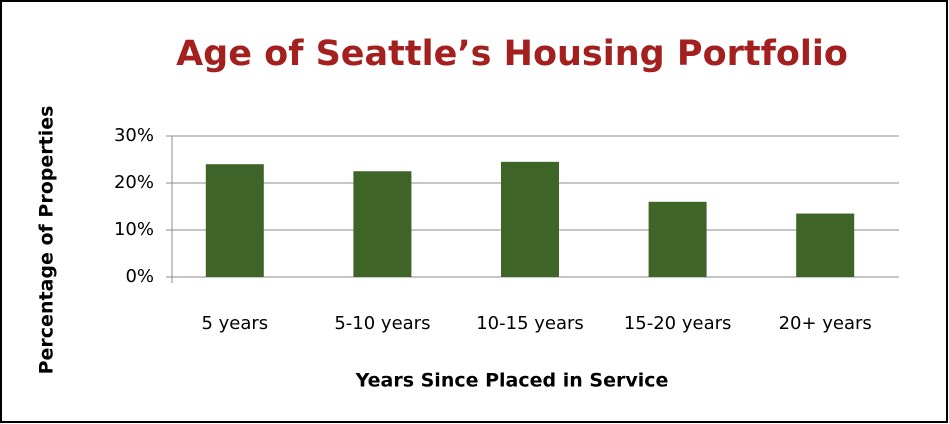 Image resolution: width=949 pixels, height=424 pixels. What do you see at coordinates (134, 135) in the screenshot?
I see `y-tick-label: 30%` at bounding box center [134, 135].